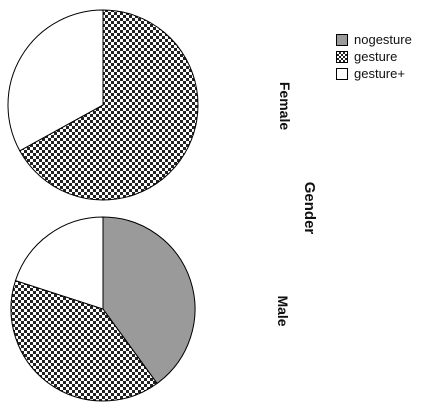  Describe the element at coordinates (59, 263) in the screenshot. I see `slice-male-gesture-plus` at that location.